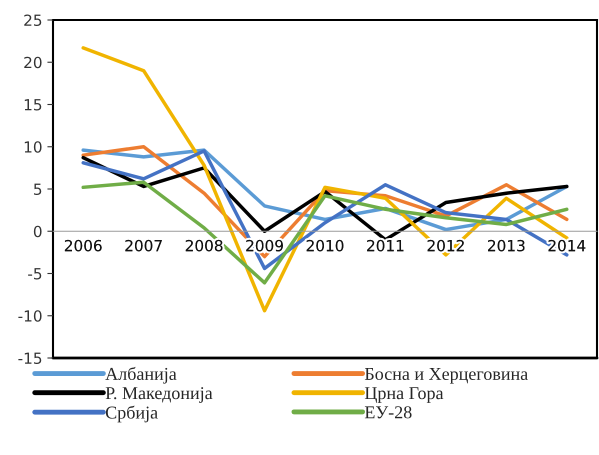 This screenshot has height=455, width=599. Describe the element at coordinates (83, 246) in the screenshot. I see `x-tick-label: 2006` at that location.